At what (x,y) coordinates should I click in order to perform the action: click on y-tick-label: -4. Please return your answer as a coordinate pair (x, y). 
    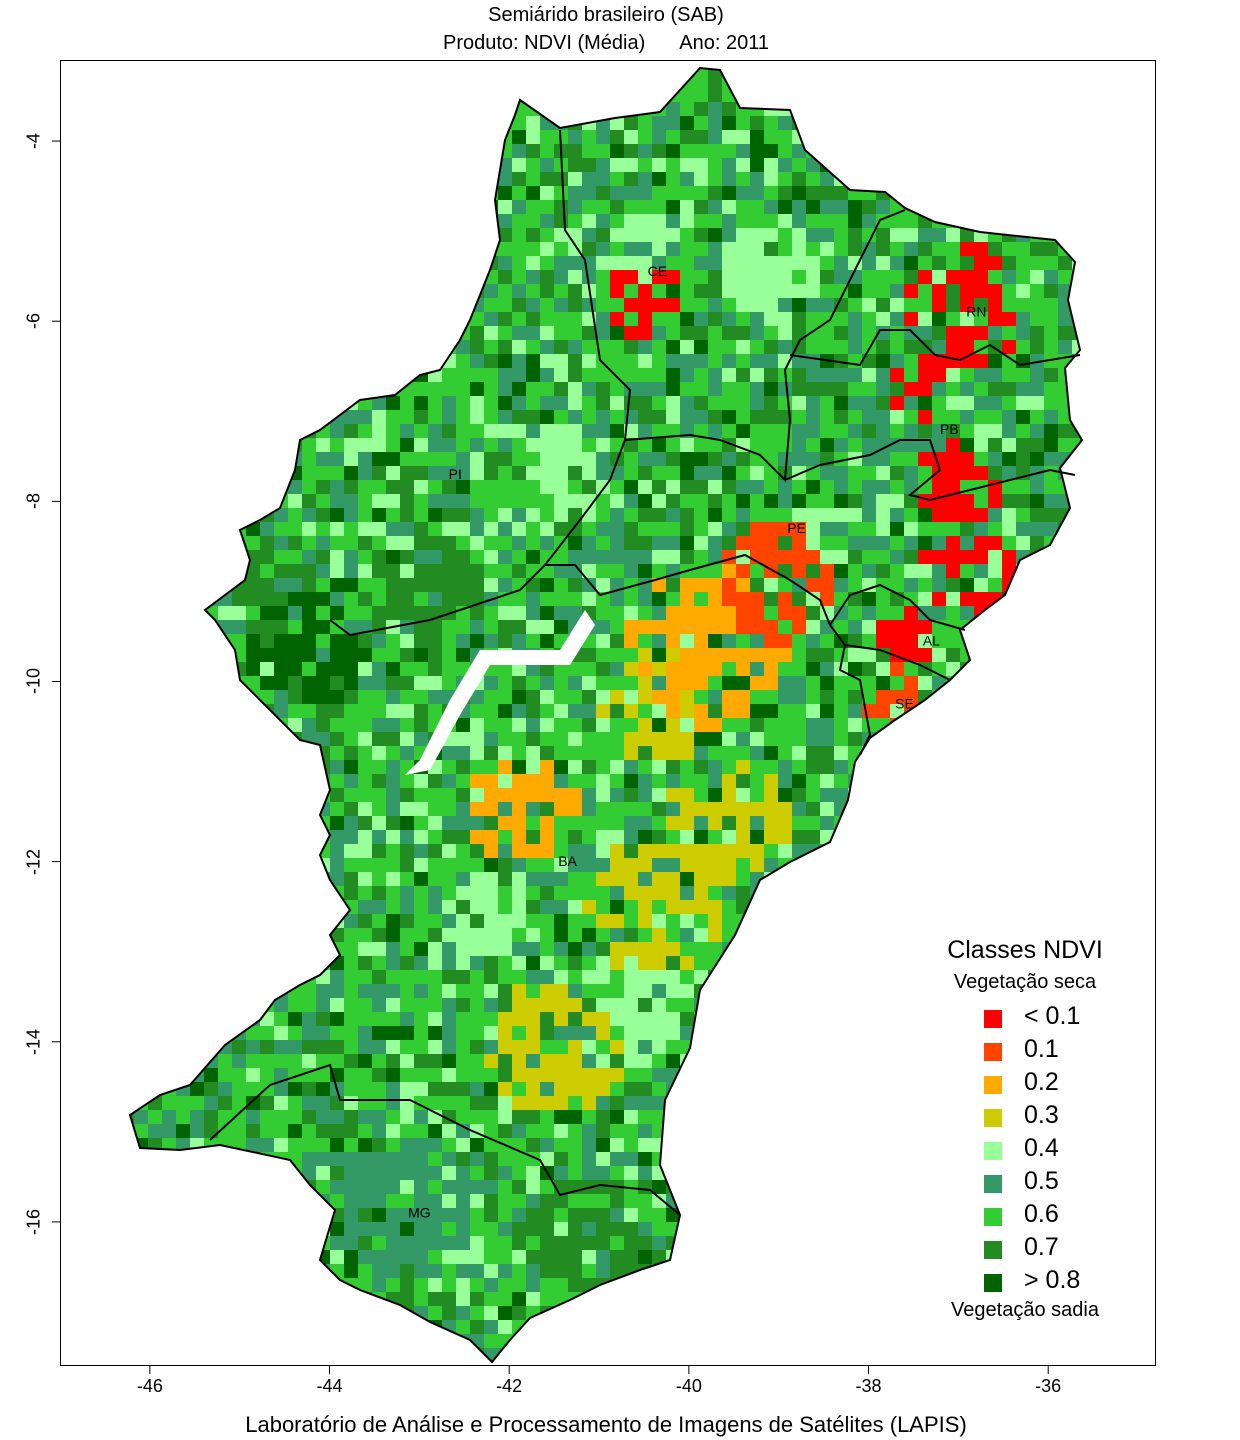
    Looking at the image, I should click on (33, 141).